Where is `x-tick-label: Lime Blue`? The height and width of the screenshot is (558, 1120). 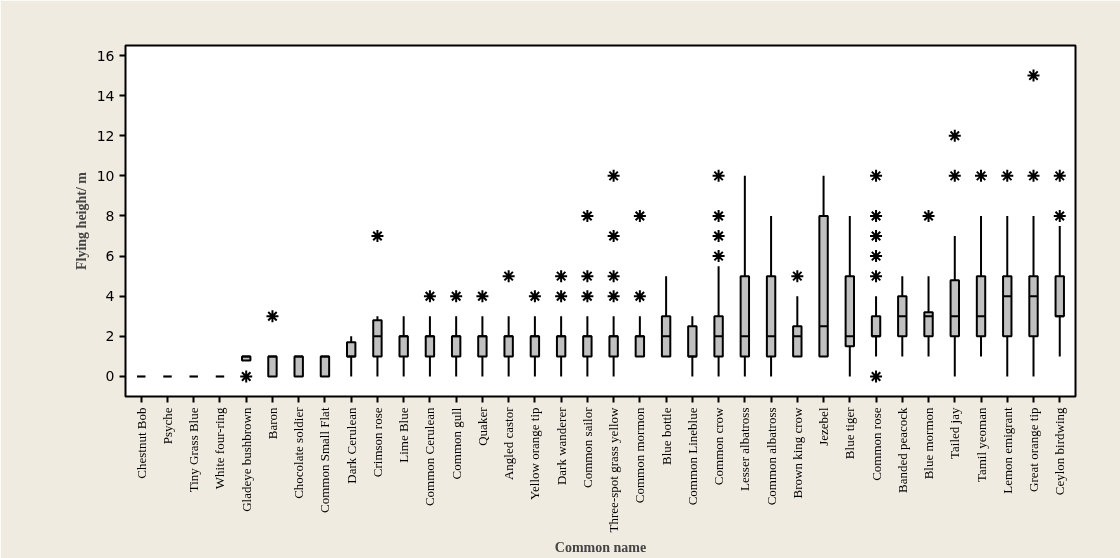 x-tick-label: Lime Blue is located at coordinates (404, 435).